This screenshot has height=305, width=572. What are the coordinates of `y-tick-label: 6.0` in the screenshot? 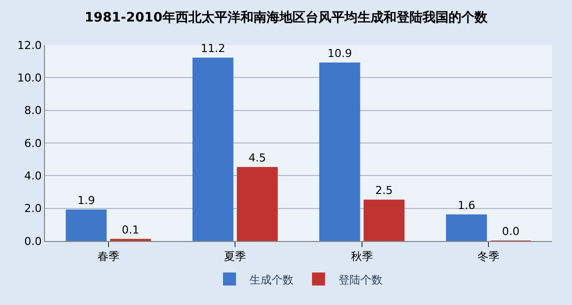 It's located at (33, 143).